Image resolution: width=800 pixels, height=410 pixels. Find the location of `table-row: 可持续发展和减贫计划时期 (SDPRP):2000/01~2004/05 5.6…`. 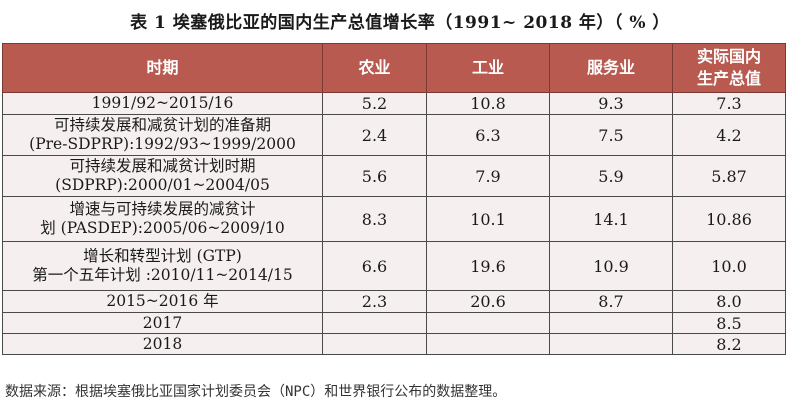

table-row: 可持续发展和减贫计划时期 (SDPRP):2000/01~2004/05 5.6… is located at coordinates (394, 176).